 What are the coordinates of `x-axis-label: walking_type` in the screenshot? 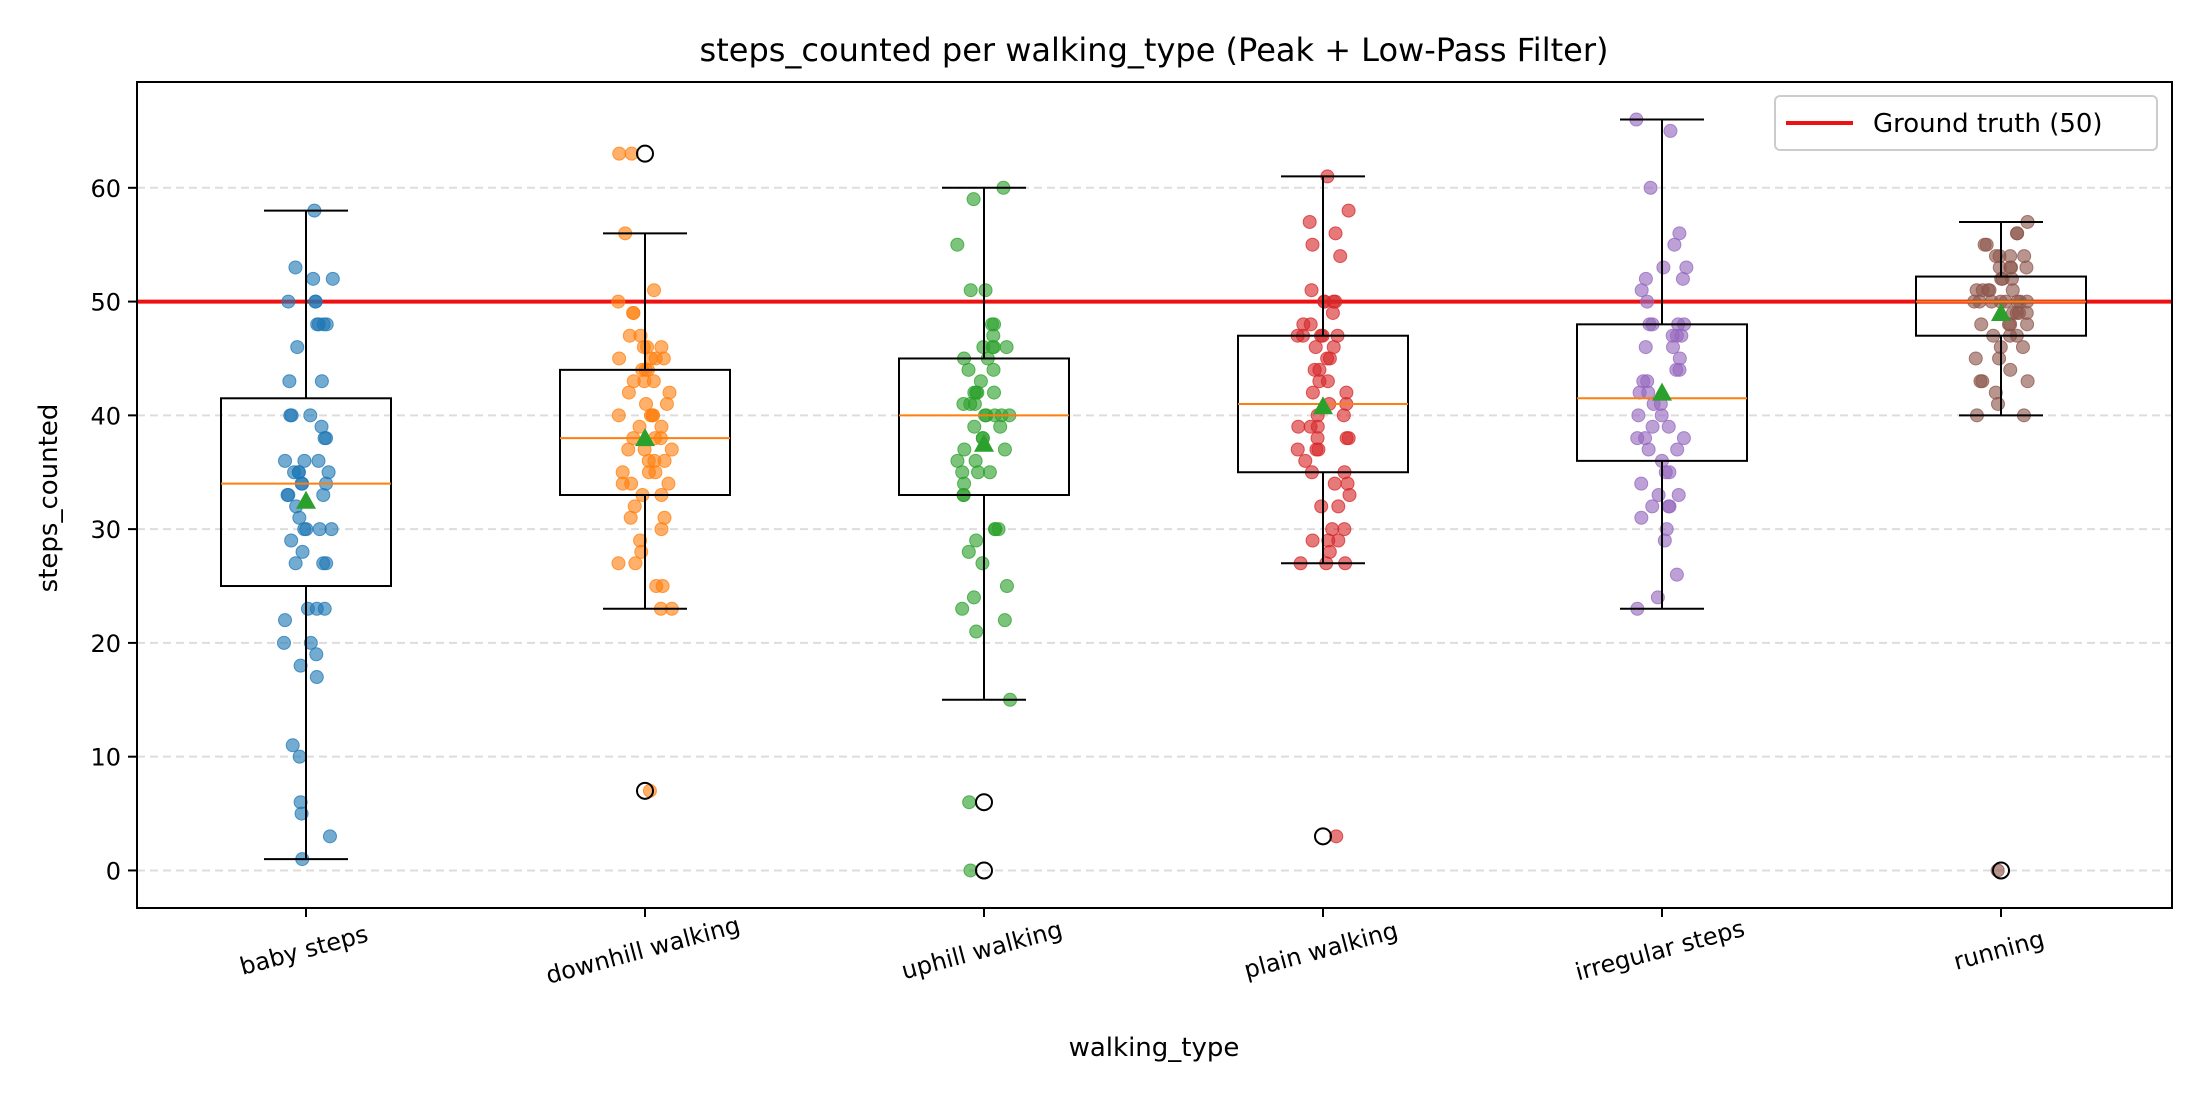 It's located at (1154, 1048).